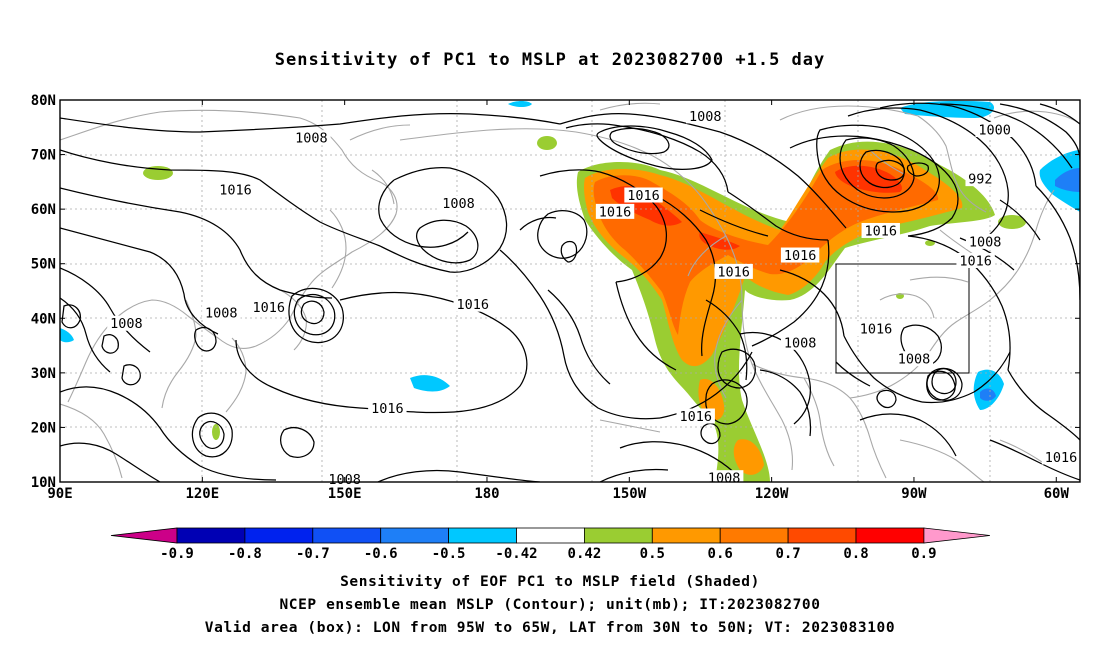 Image resolution: width=1100 pixels, height=650 pixels. I want to click on lon-tick-label: 120E, so click(202, 494).